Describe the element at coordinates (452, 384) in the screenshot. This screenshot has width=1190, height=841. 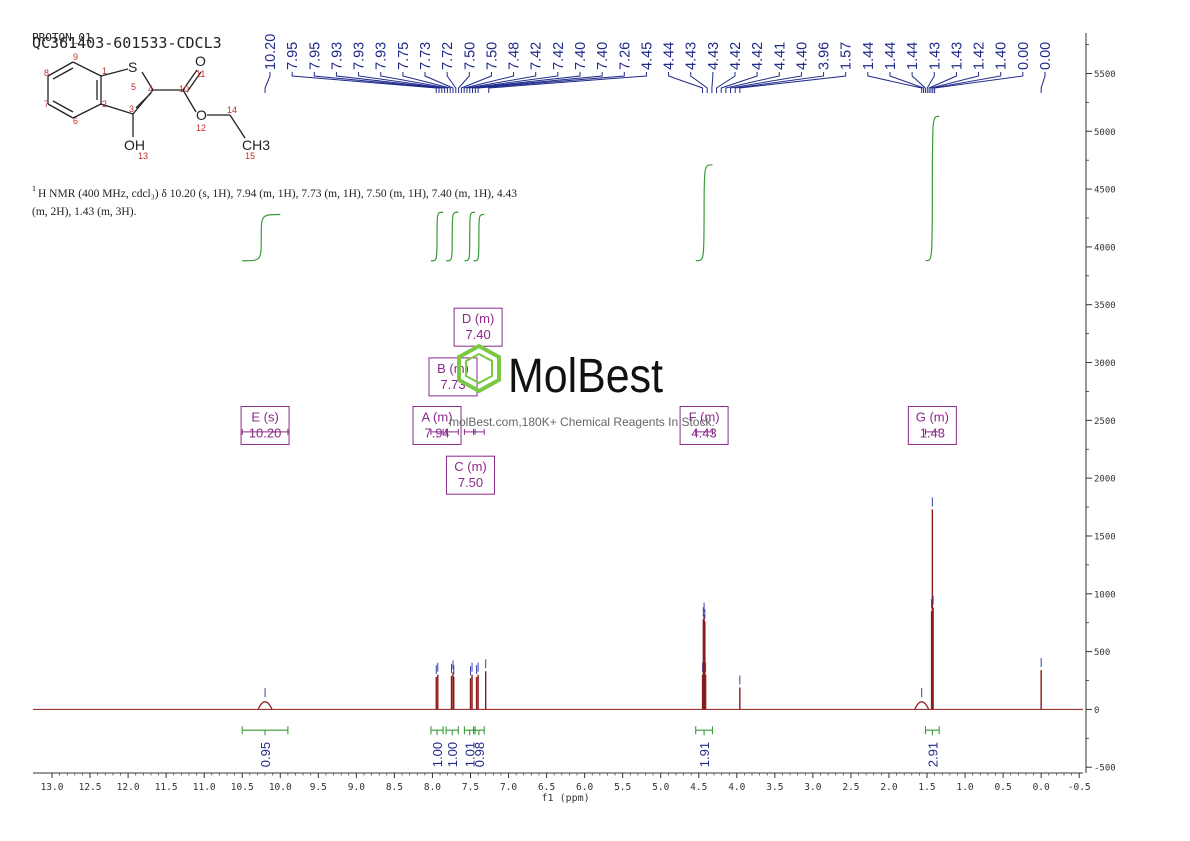
I see `multiplet-value: 7.73` at that location.